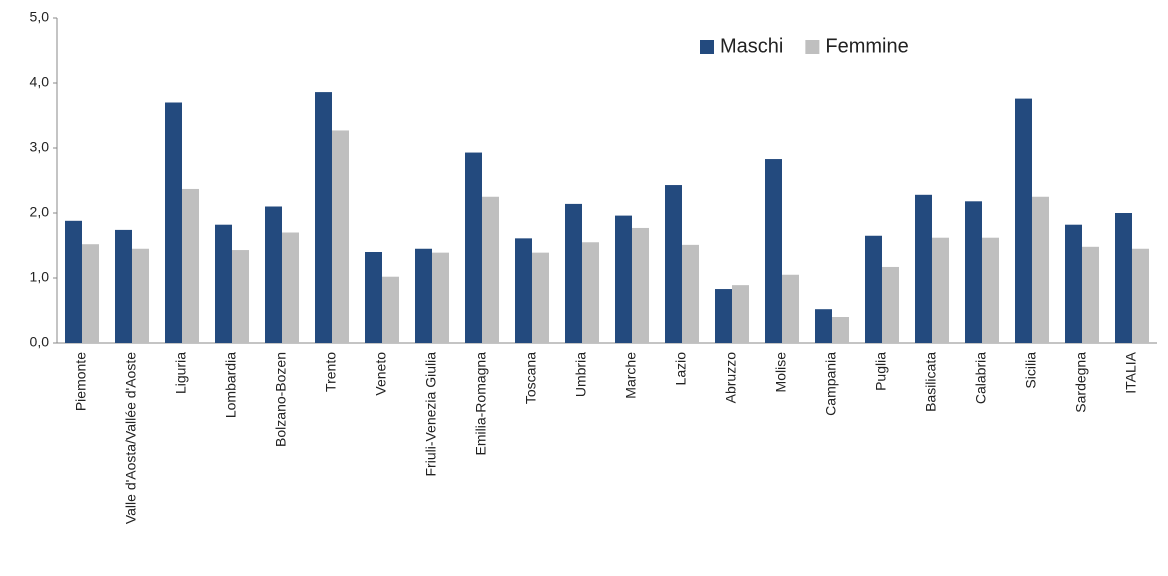 Image resolution: width=1168 pixels, height=576 pixels. What do you see at coordinates (1031, 370) in the screenshot?
I see `x-tick-label: Sicilia` at bounding box center [1031, 370].